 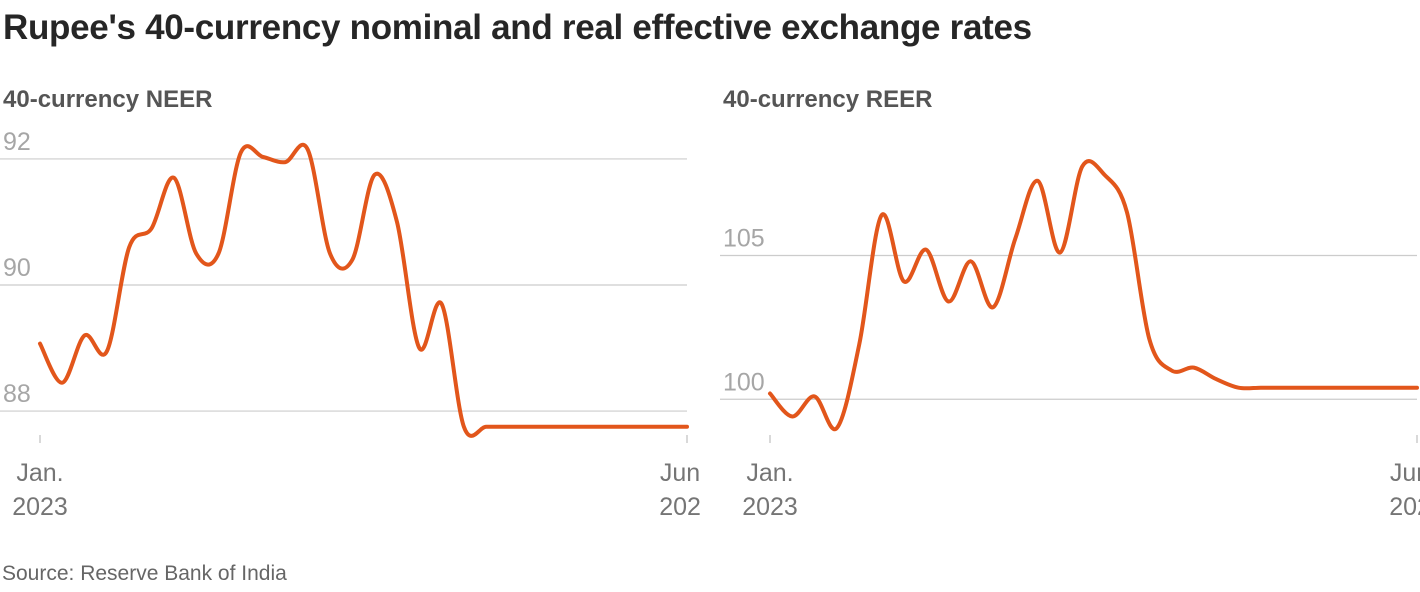 I want to click on neer-panel-title: 40-currency NEER, so click(x=108, y=99).